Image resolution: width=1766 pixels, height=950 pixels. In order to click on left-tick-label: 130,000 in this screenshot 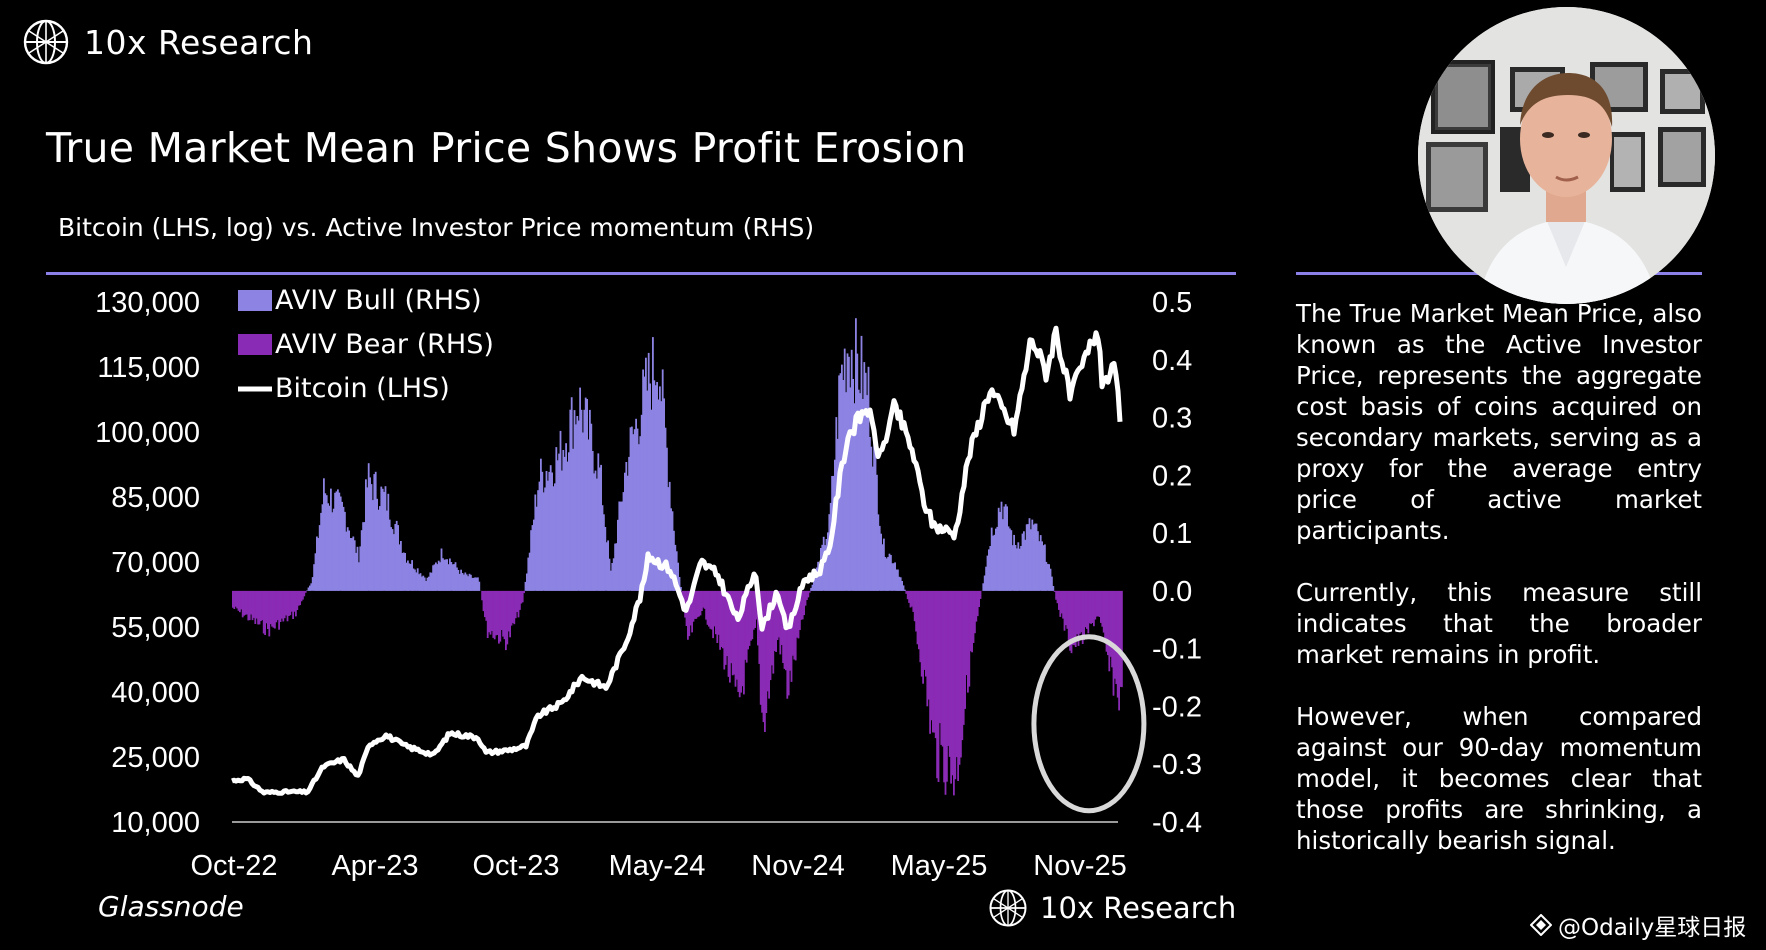, I will do `click(147, 303)`.